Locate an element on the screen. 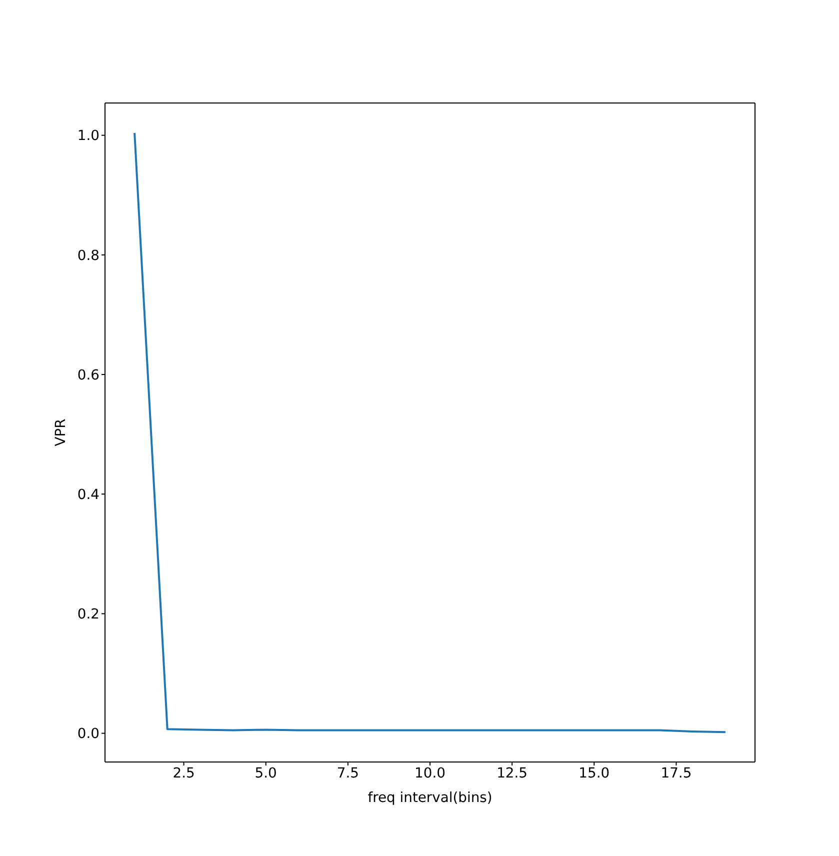  y-tick-label: 0.8 is located at coordinates (88, 256).